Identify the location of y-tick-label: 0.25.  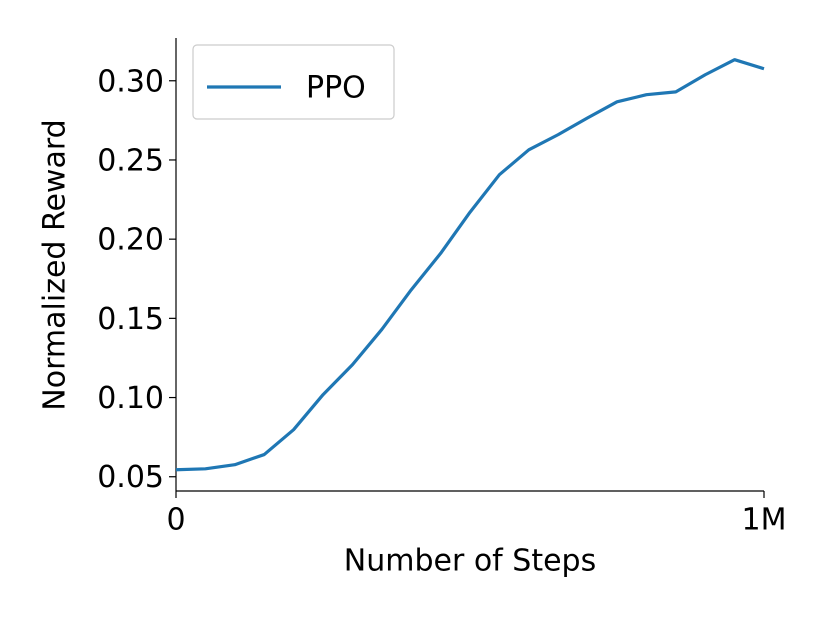
(130, 160).